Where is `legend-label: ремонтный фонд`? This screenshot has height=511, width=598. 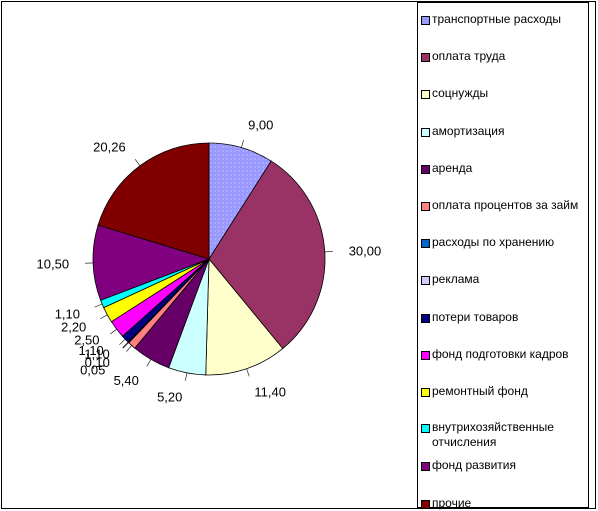 legend-label: ремонтный фонд is located at coordinates (480, 391).